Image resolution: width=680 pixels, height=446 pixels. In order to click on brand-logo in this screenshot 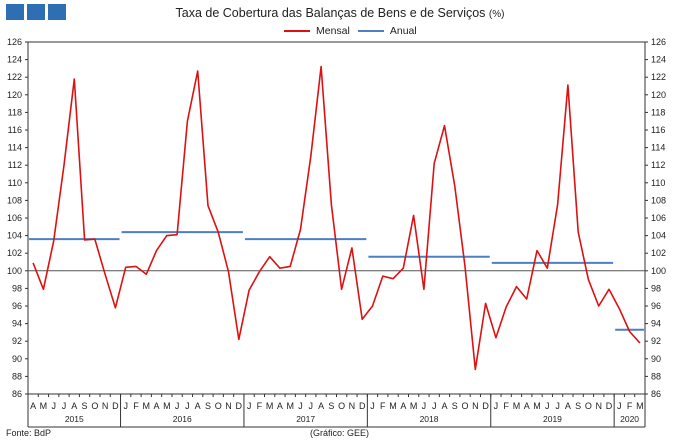, I will do `click(36, 12)`.